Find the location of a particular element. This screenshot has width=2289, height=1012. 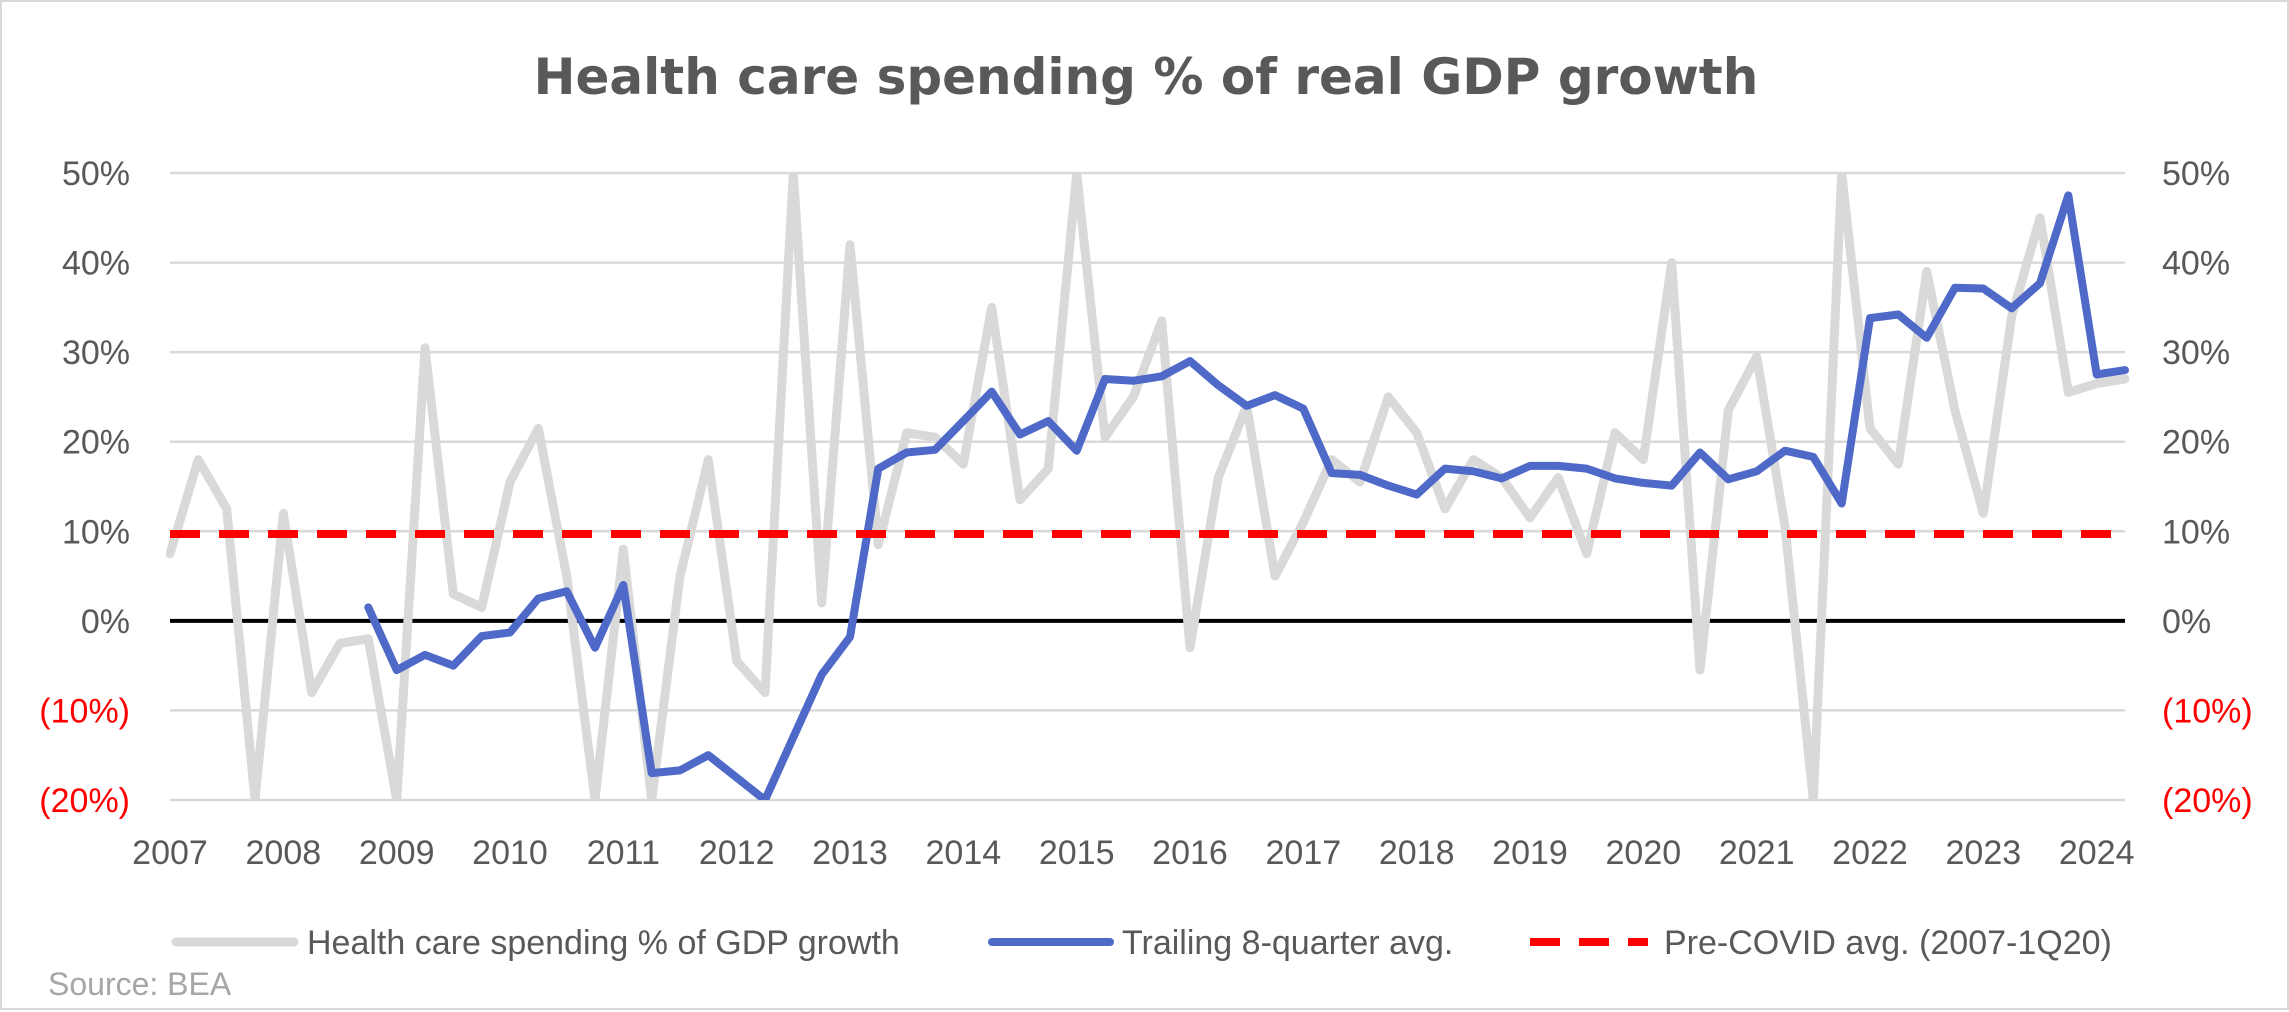

x-tick-2021: 2021 is located at coordinates (1757, 853).